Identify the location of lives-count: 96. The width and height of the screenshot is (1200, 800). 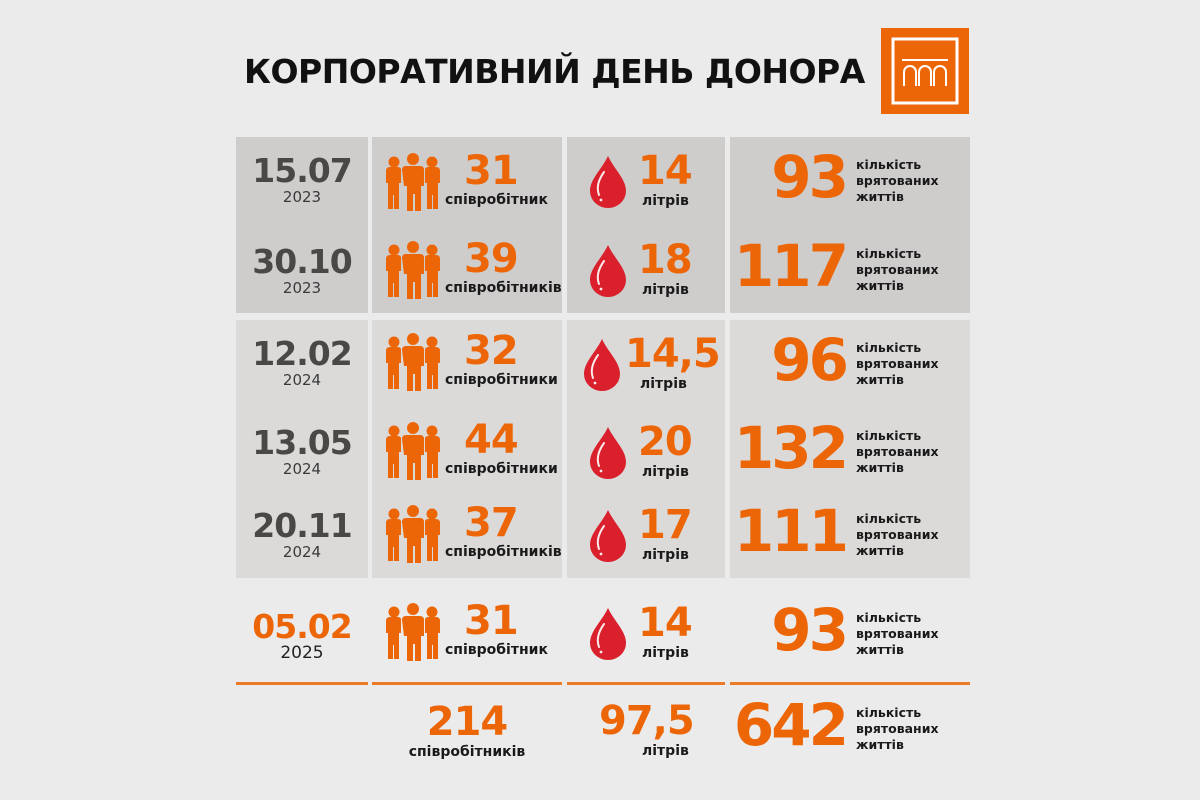
(810, 360).